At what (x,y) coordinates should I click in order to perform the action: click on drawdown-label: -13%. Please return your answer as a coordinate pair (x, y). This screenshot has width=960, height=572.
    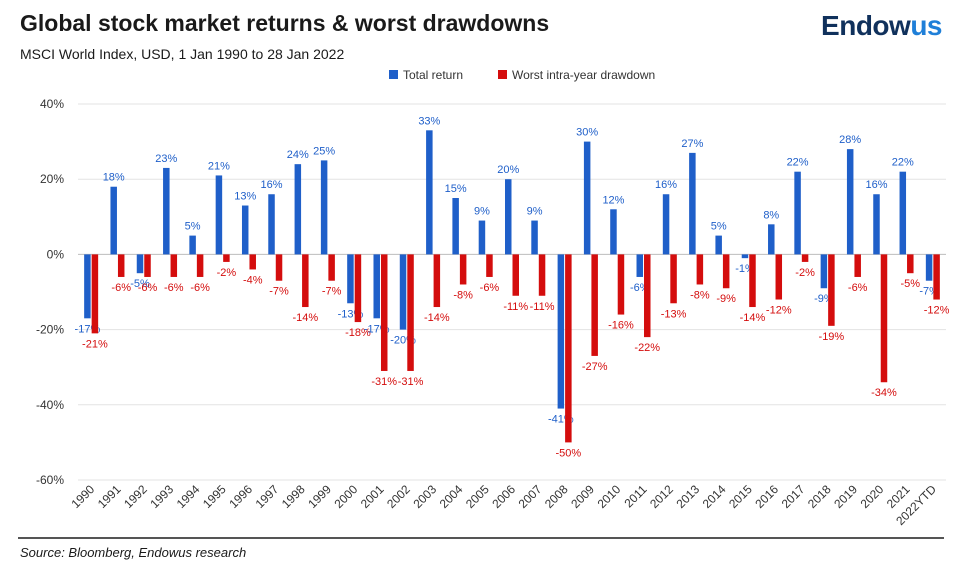
    Looking at the image, I should click on (674, 314).